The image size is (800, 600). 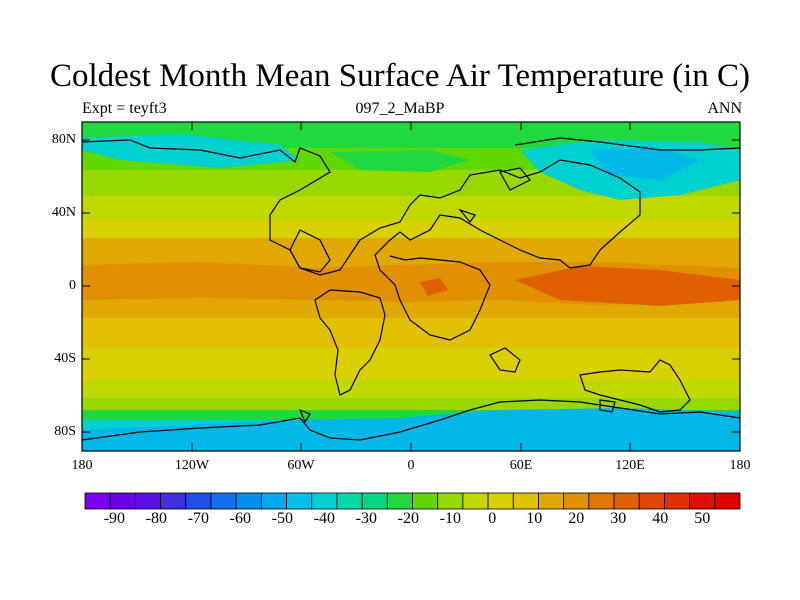 What do you see at coordinates (724, 108) in the screenshot?
I see `season-label: ANN` at bounding box center [724, 108].